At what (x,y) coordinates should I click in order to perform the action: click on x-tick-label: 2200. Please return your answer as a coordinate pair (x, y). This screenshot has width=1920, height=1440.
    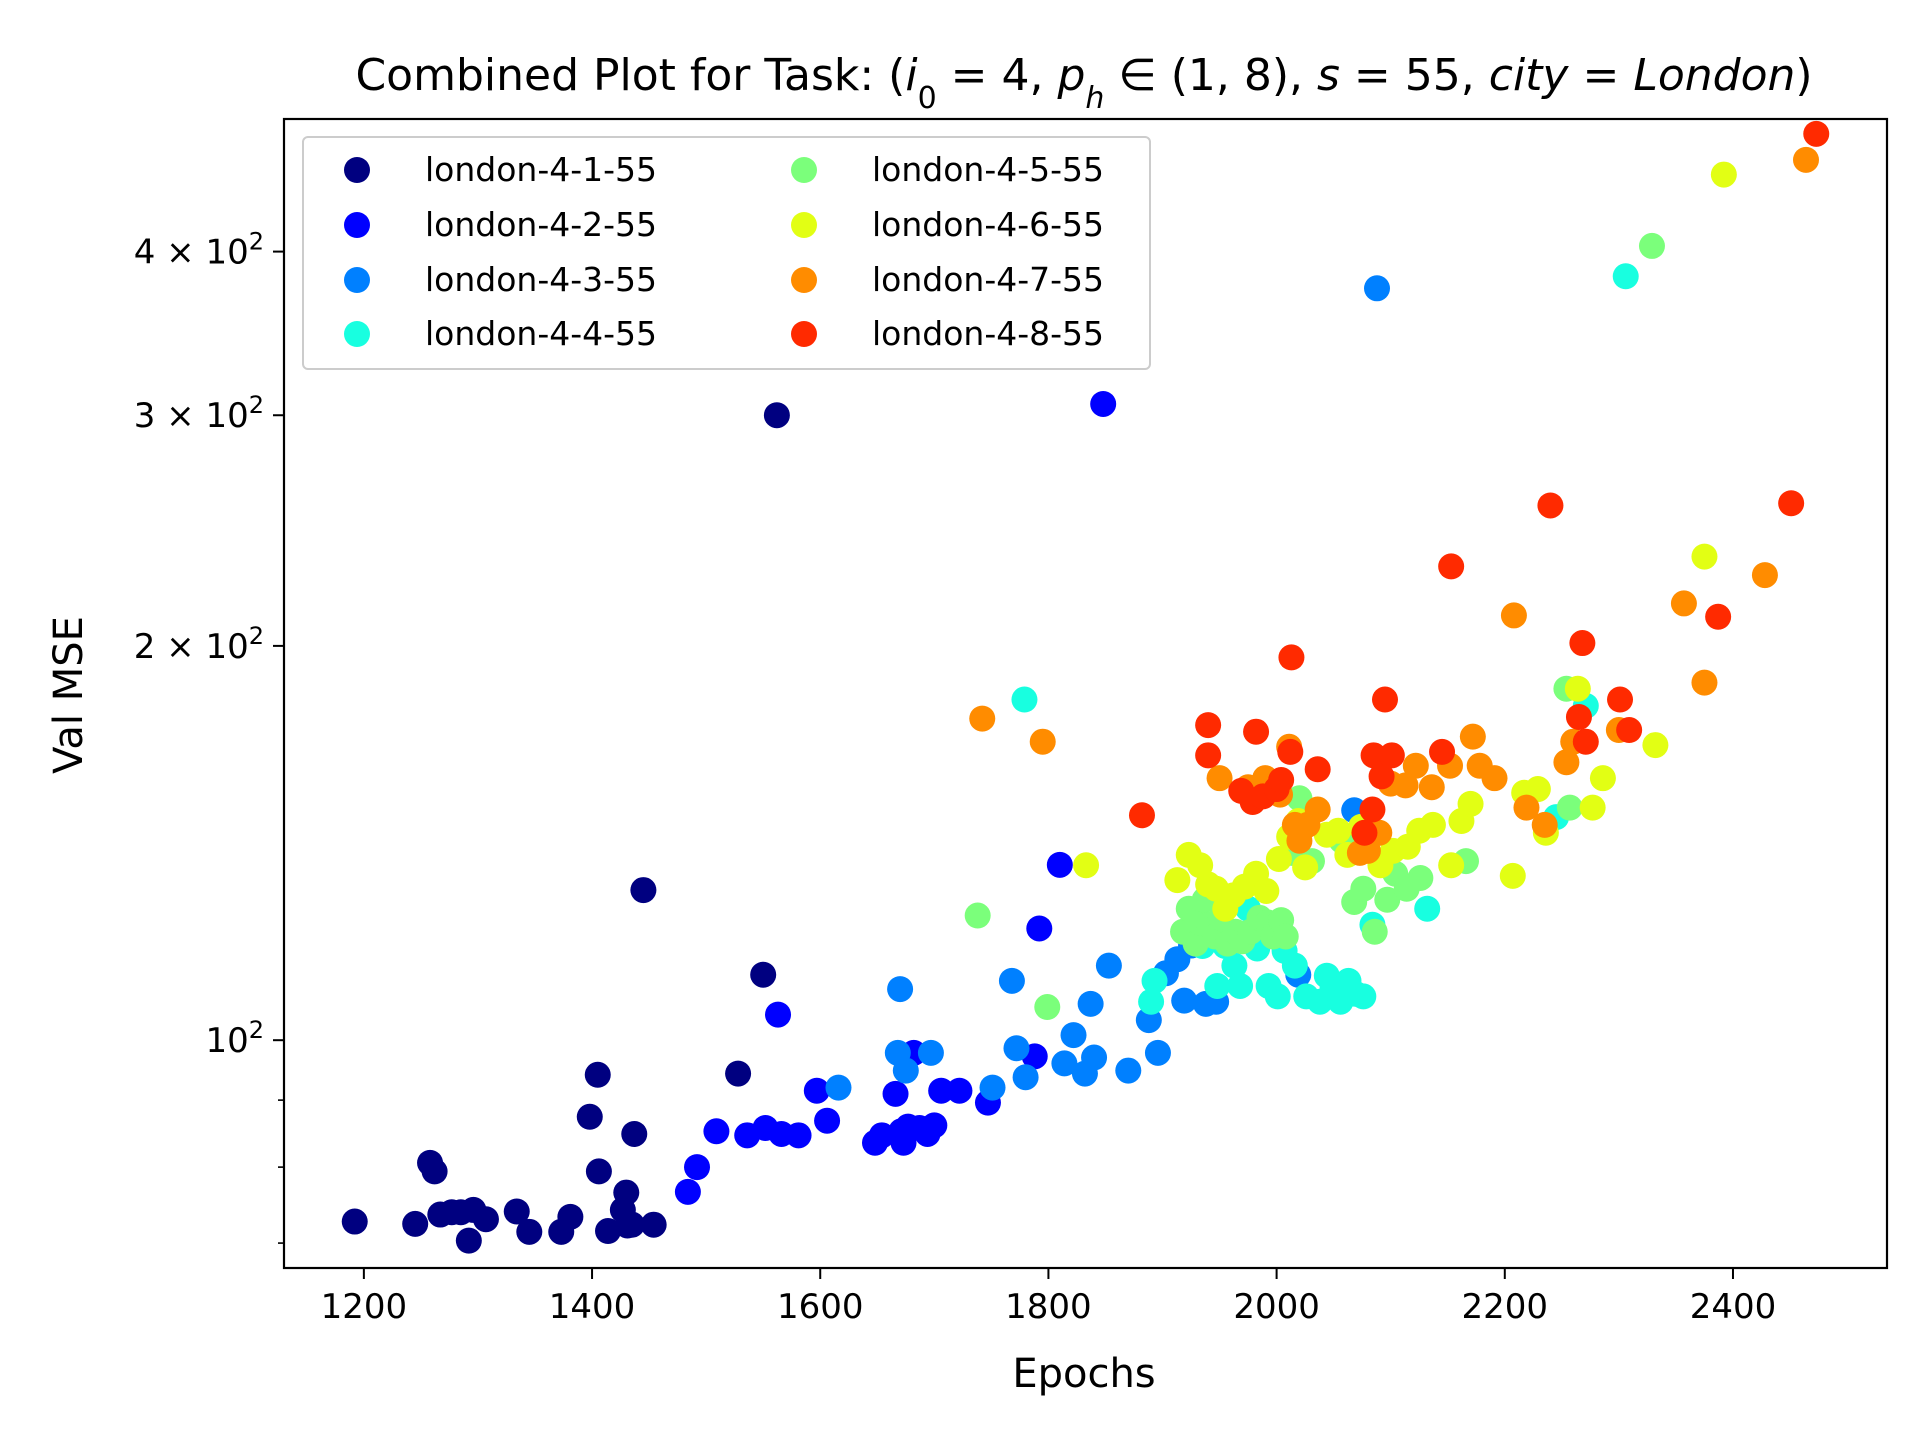
    Looking at the image, I should click on (1505, 1307).